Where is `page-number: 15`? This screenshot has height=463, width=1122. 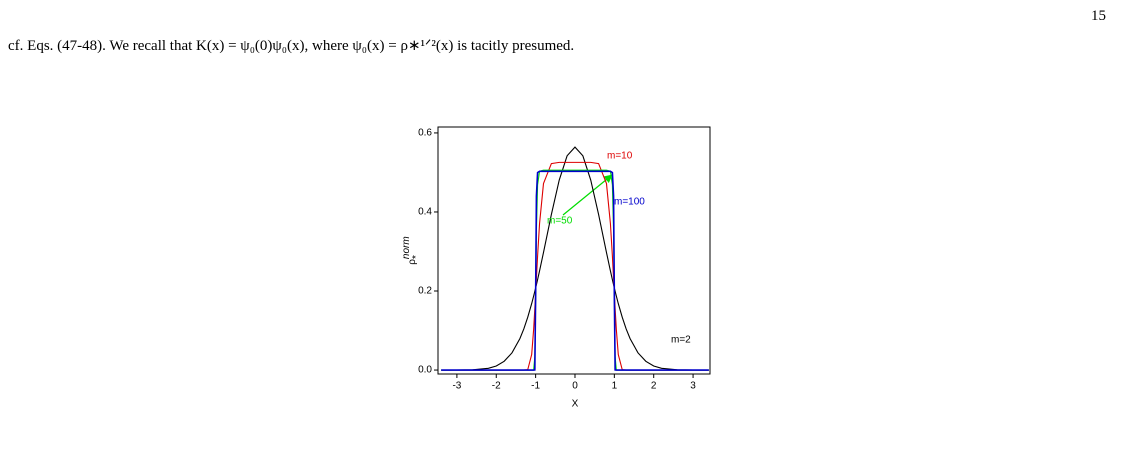 page-number: 15 is located at coordinates (1098, 16).